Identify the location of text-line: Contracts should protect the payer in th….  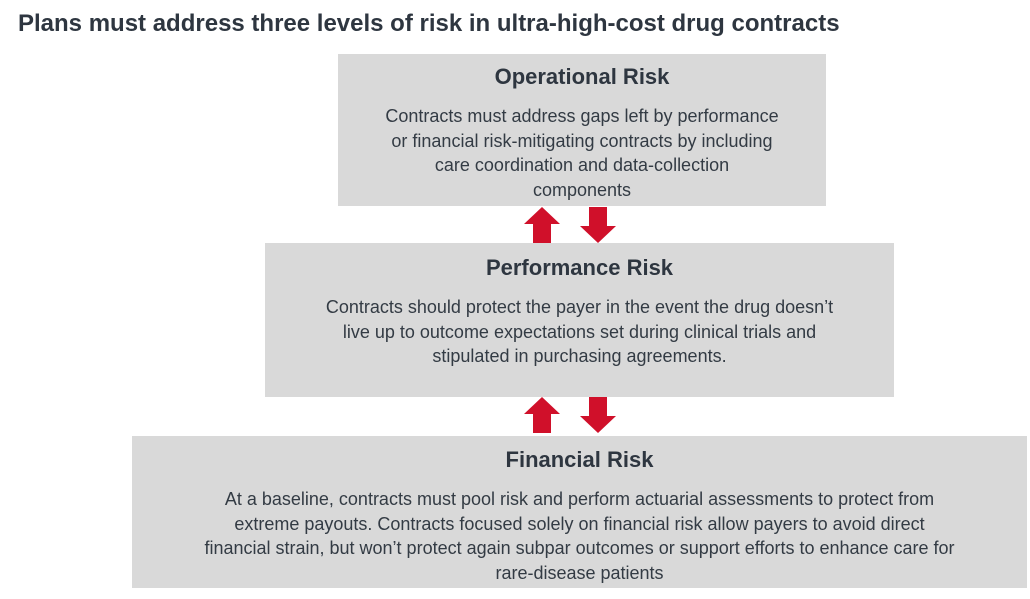
(579, 307).